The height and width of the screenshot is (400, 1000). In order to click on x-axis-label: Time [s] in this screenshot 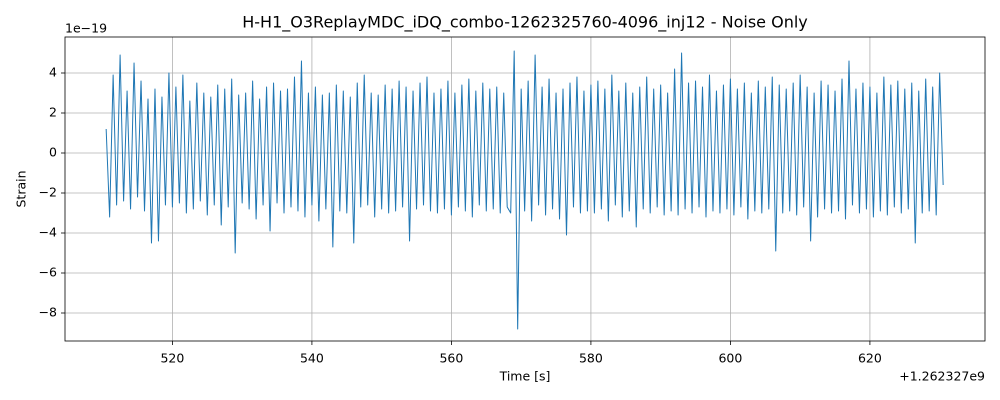, I will do `click(525, 376)`.